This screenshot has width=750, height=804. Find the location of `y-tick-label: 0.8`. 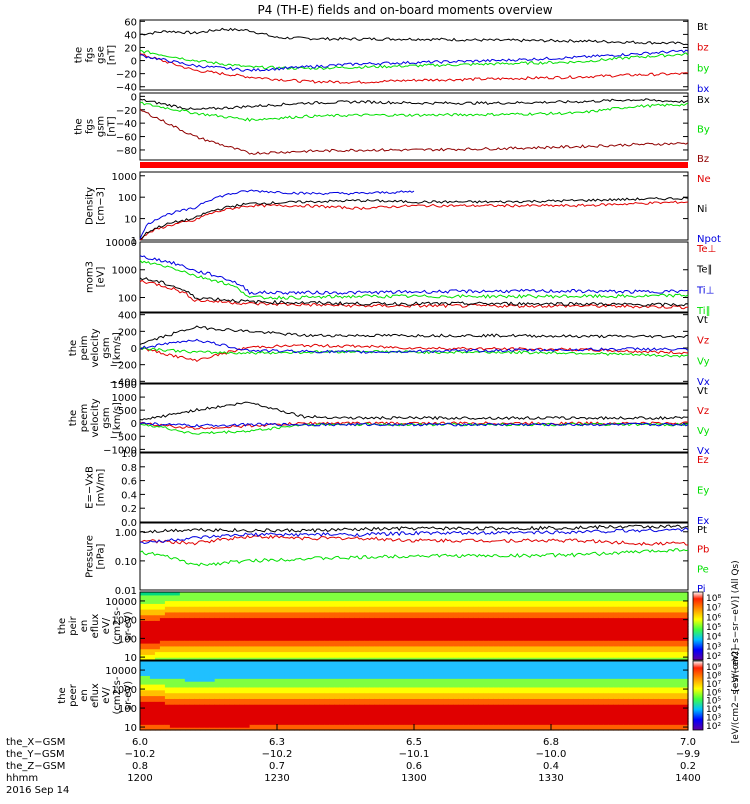

y-tick-label: 0.8 is located at coordinates (129, 468).